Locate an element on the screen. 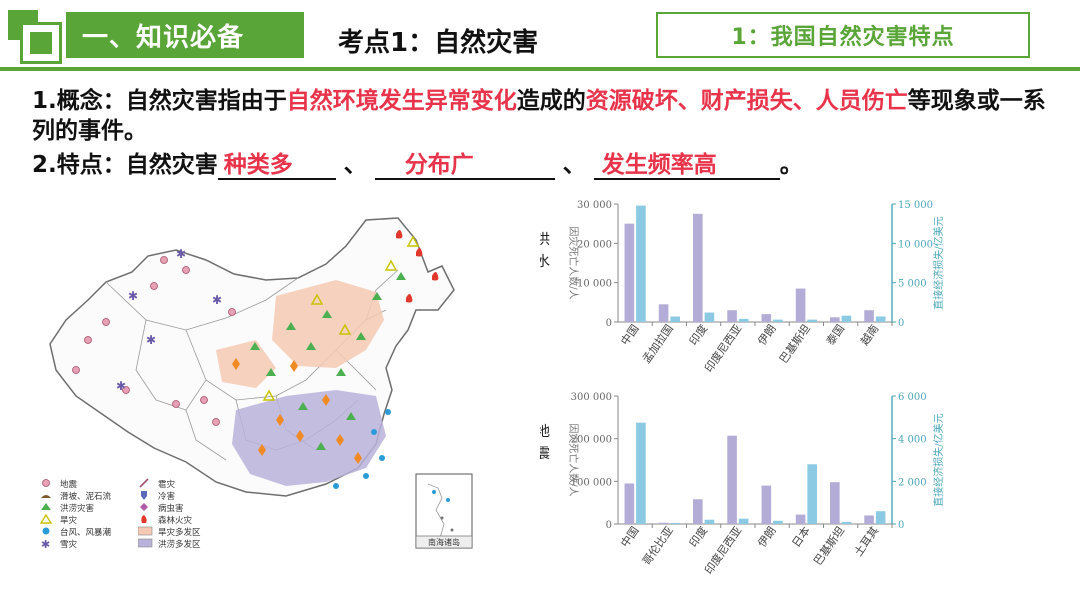  typhoon-icon is located at coordinates (46, 531).